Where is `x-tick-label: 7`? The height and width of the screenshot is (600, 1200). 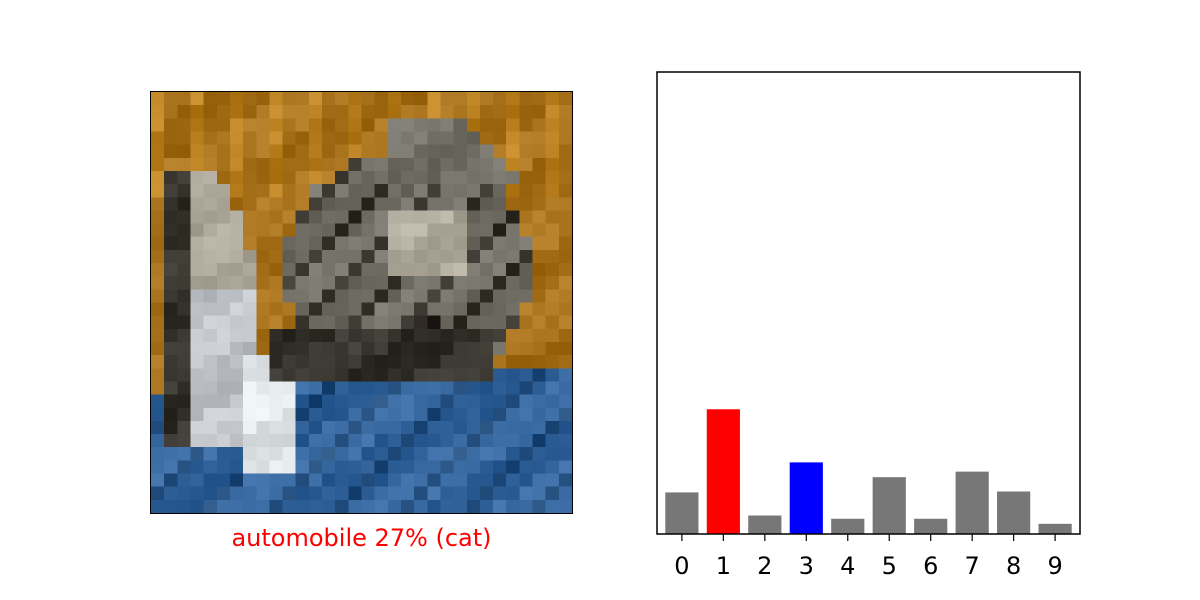
x-tick-label: 7 is located at coordinates (972, 566).